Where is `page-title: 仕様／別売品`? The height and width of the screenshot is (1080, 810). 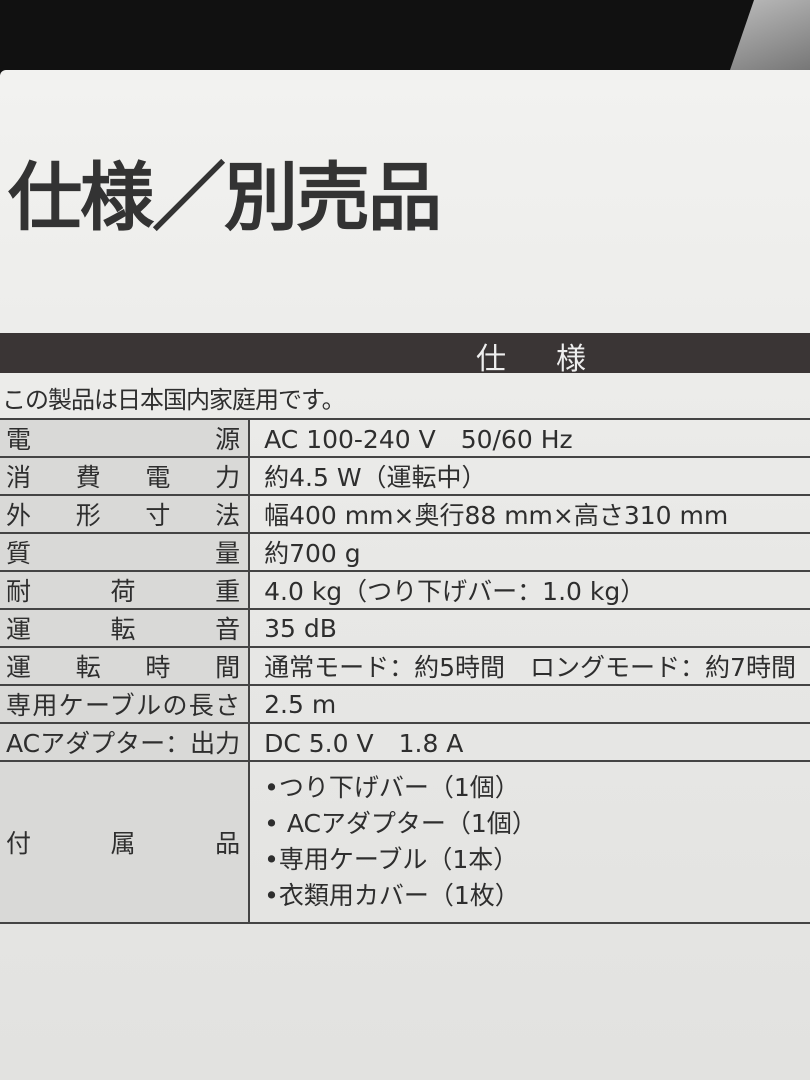
page-title: 仕様／別売品 is located at coordinates (225, 198).